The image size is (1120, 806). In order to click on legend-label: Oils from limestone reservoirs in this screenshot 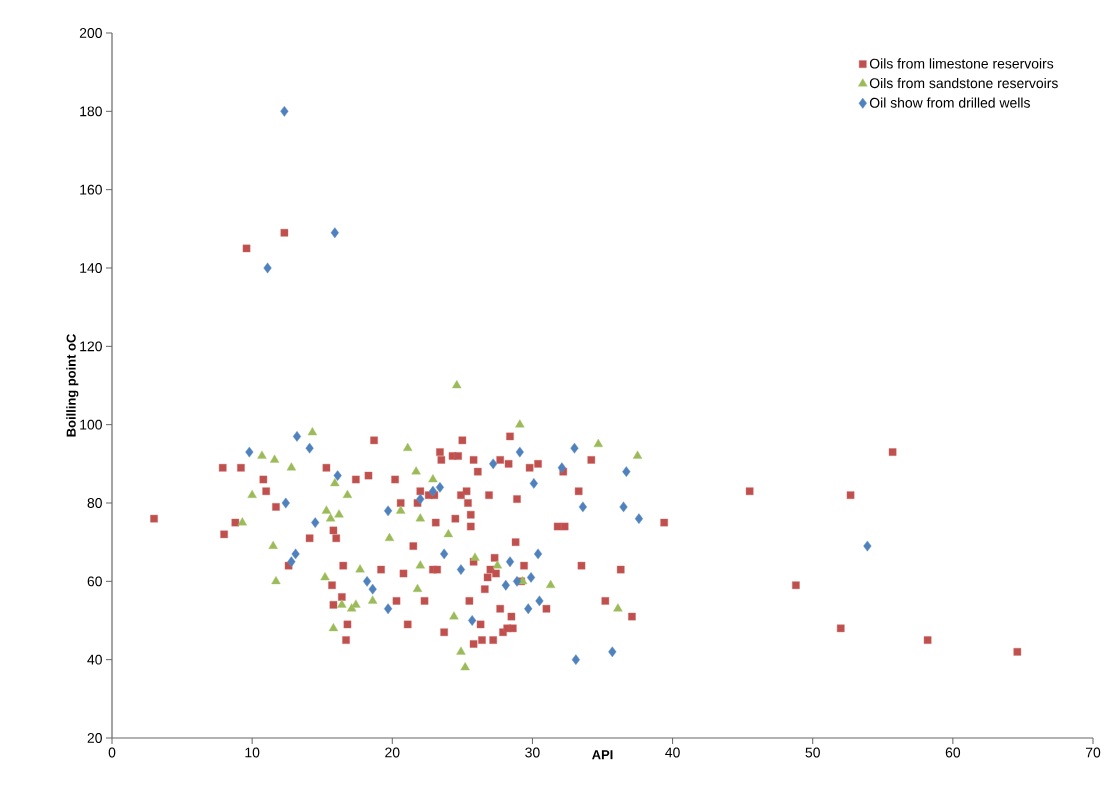, I will do `click(961, 63)`.